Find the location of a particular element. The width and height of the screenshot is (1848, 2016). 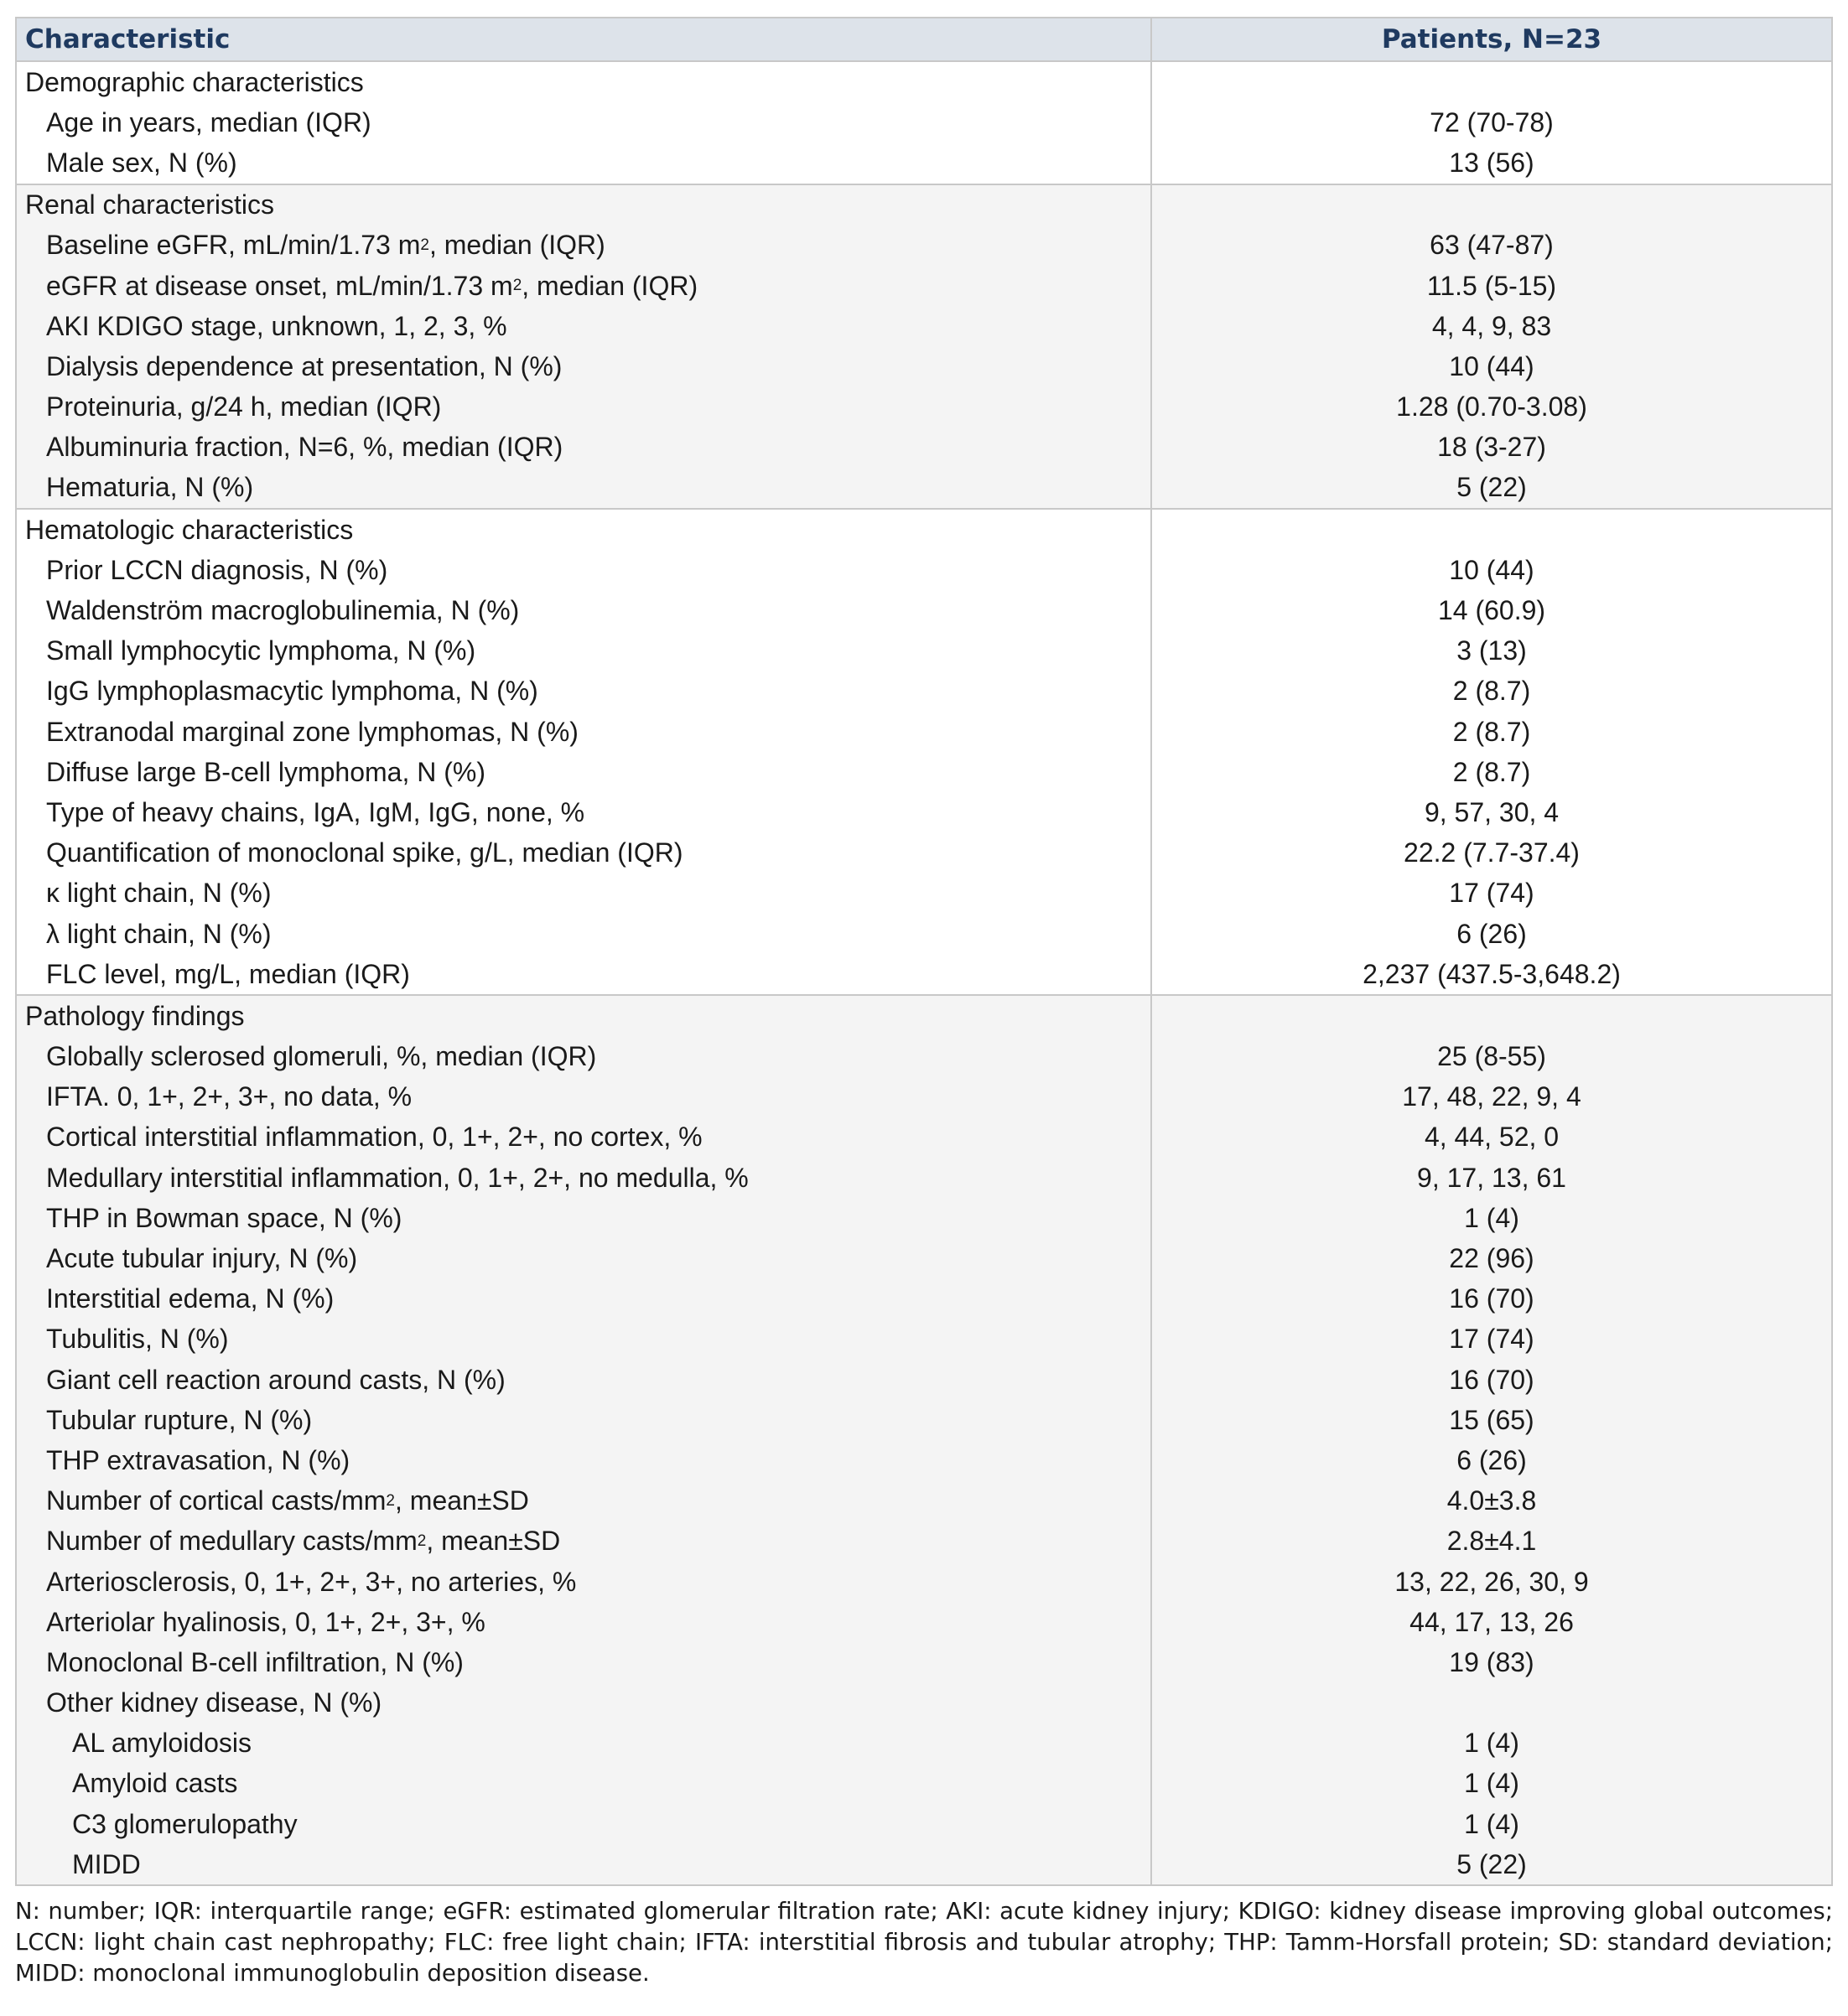

section-header-row: Demographic characteristics is located at coordinates (924, 82).